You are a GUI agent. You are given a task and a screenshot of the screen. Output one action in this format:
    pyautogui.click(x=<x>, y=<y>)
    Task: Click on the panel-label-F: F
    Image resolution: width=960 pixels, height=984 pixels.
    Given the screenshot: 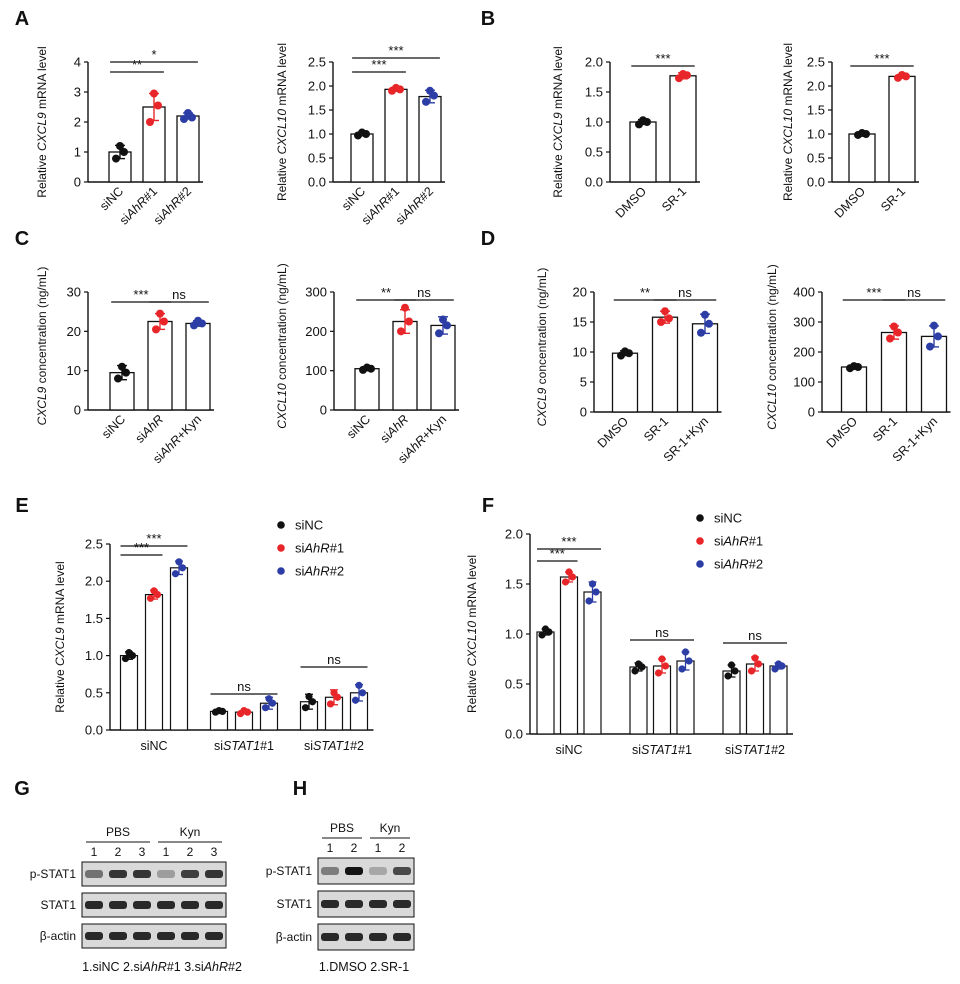 What is the action you would take?
    pyautogui.click(x=488, y=506)
    